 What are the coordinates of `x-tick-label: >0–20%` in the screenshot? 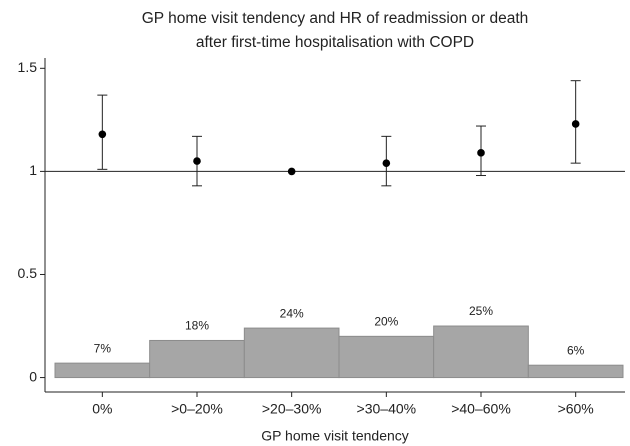 It's located at (197, 409).